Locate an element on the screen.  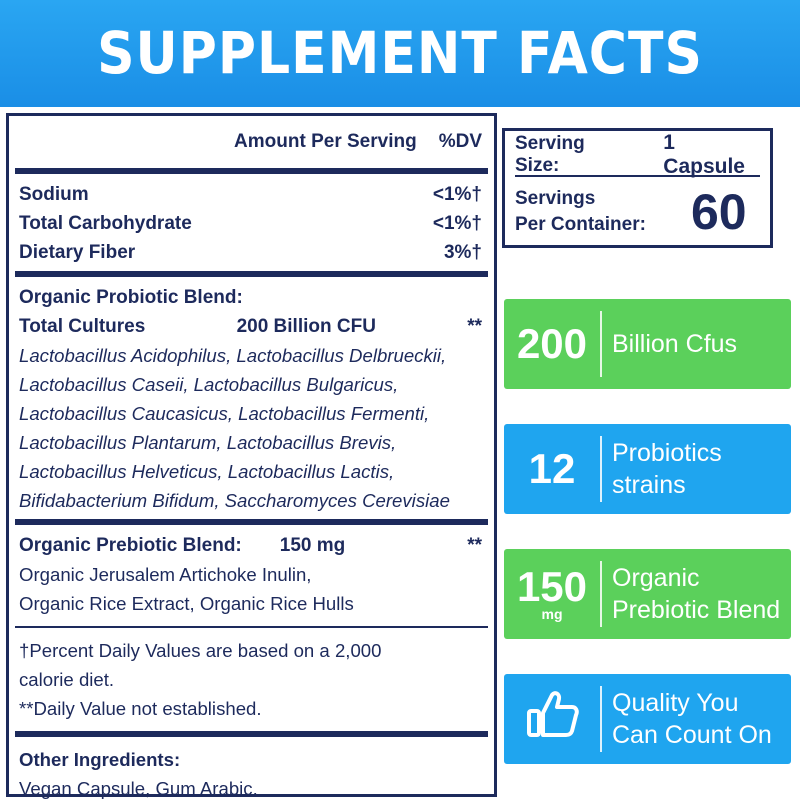
prebiotic-blend-dv: ** is located at coordinates (474, 545).